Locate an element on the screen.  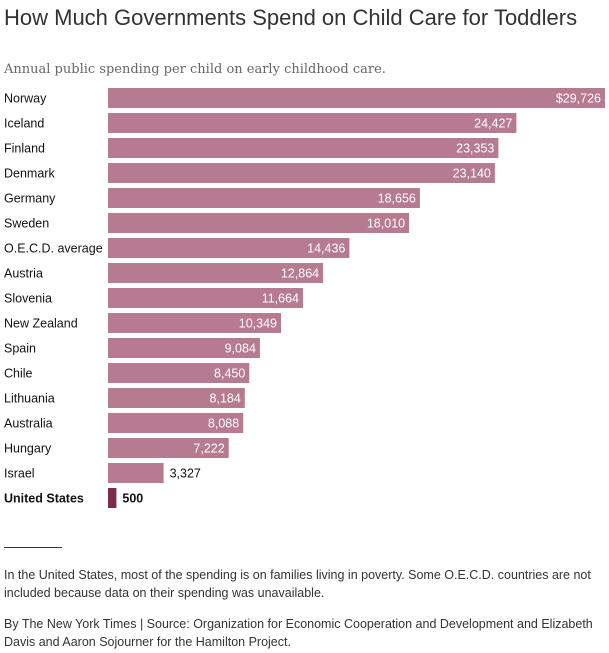
category-label: Chile is located at coordinates (18, 374).